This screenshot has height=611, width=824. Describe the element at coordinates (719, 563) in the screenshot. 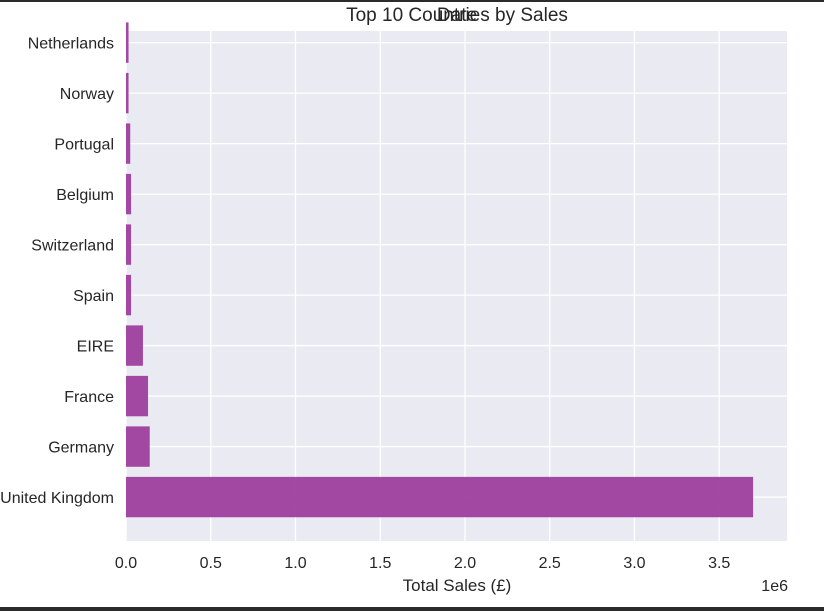

I see `x-tick-label: 3.5` at that location.